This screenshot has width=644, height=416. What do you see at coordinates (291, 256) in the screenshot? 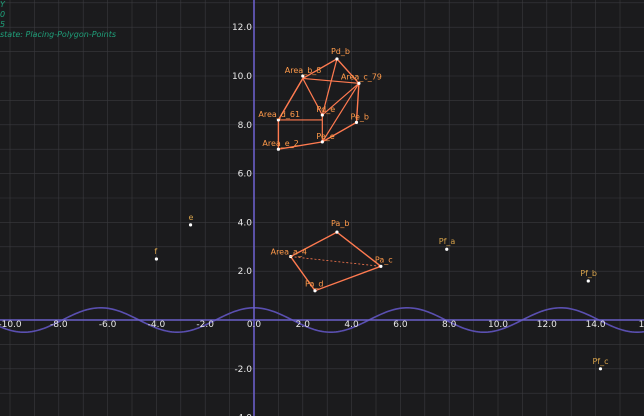
I see `point-Area_a` at bounding box center [291, 256].